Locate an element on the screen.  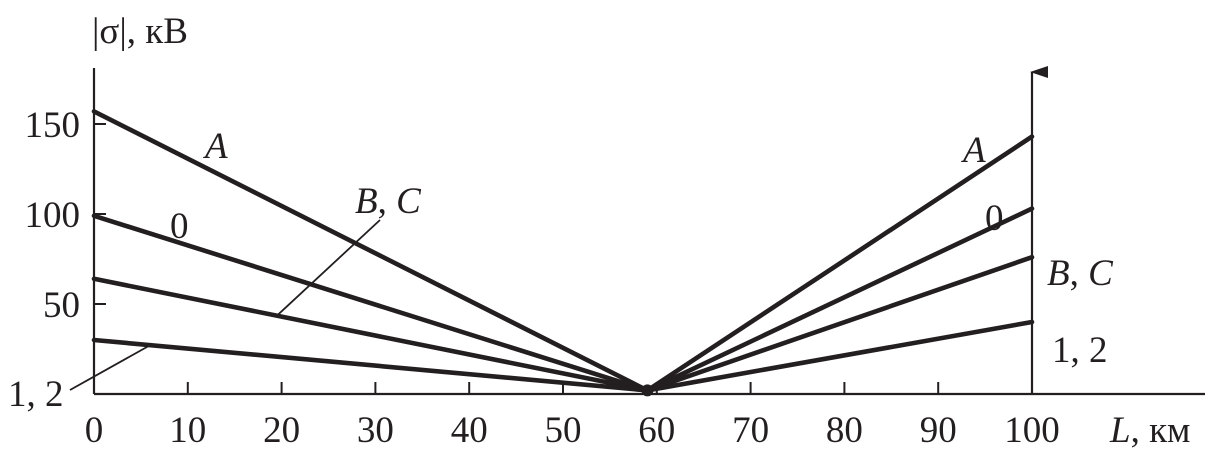
x-tick-label: 80 is located at coordinates (844, 430).